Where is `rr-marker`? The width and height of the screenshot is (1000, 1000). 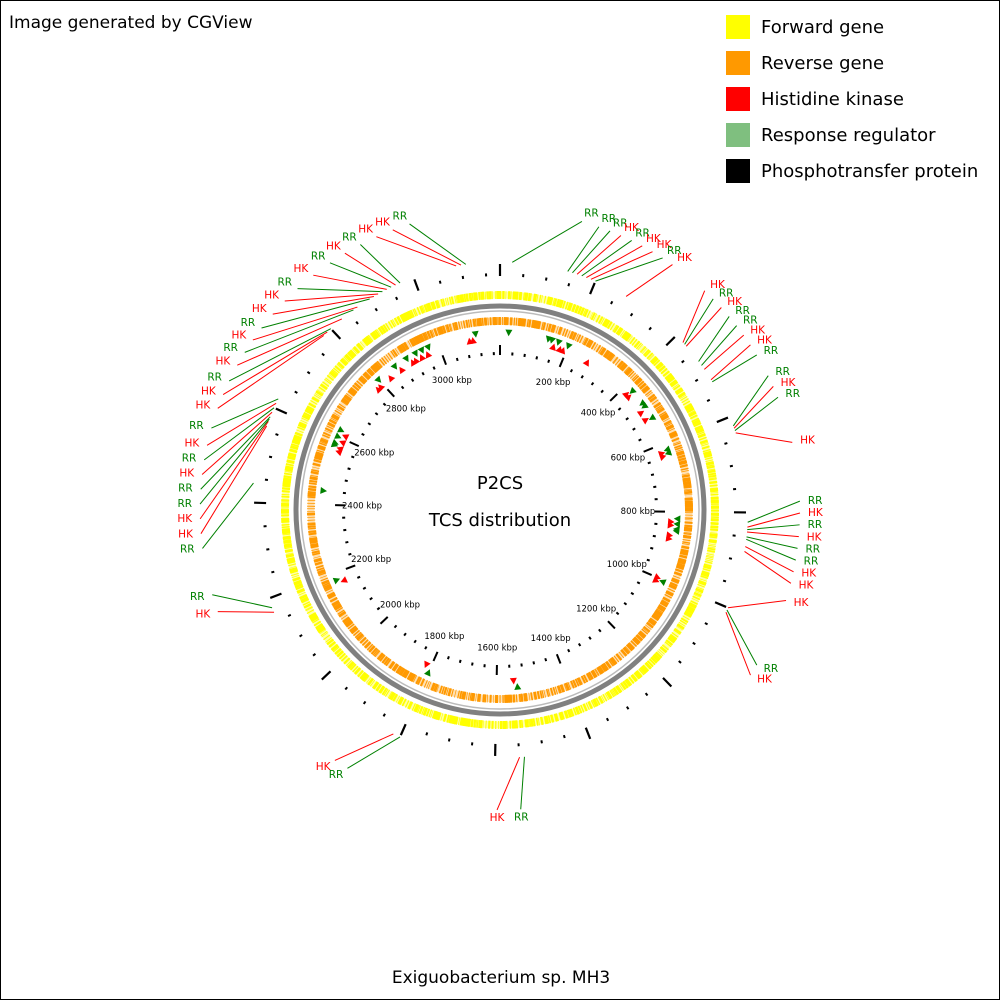
rr-marker is located at coordinates (420, 350).